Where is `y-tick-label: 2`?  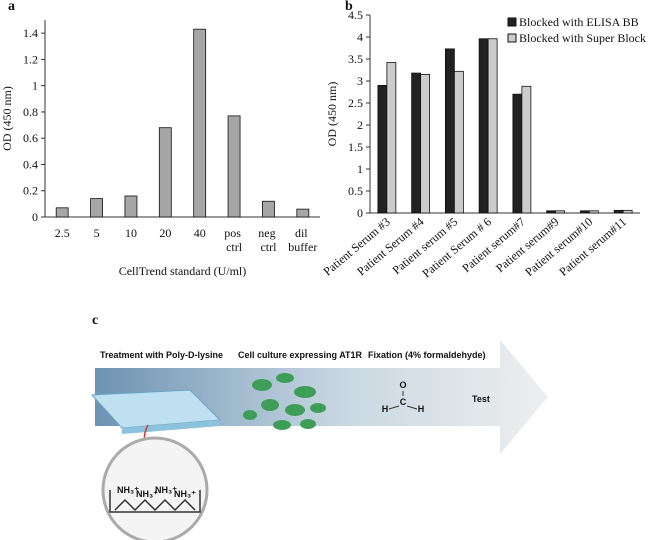
y-tick-label: 2 is located at coordinates (360, 125).